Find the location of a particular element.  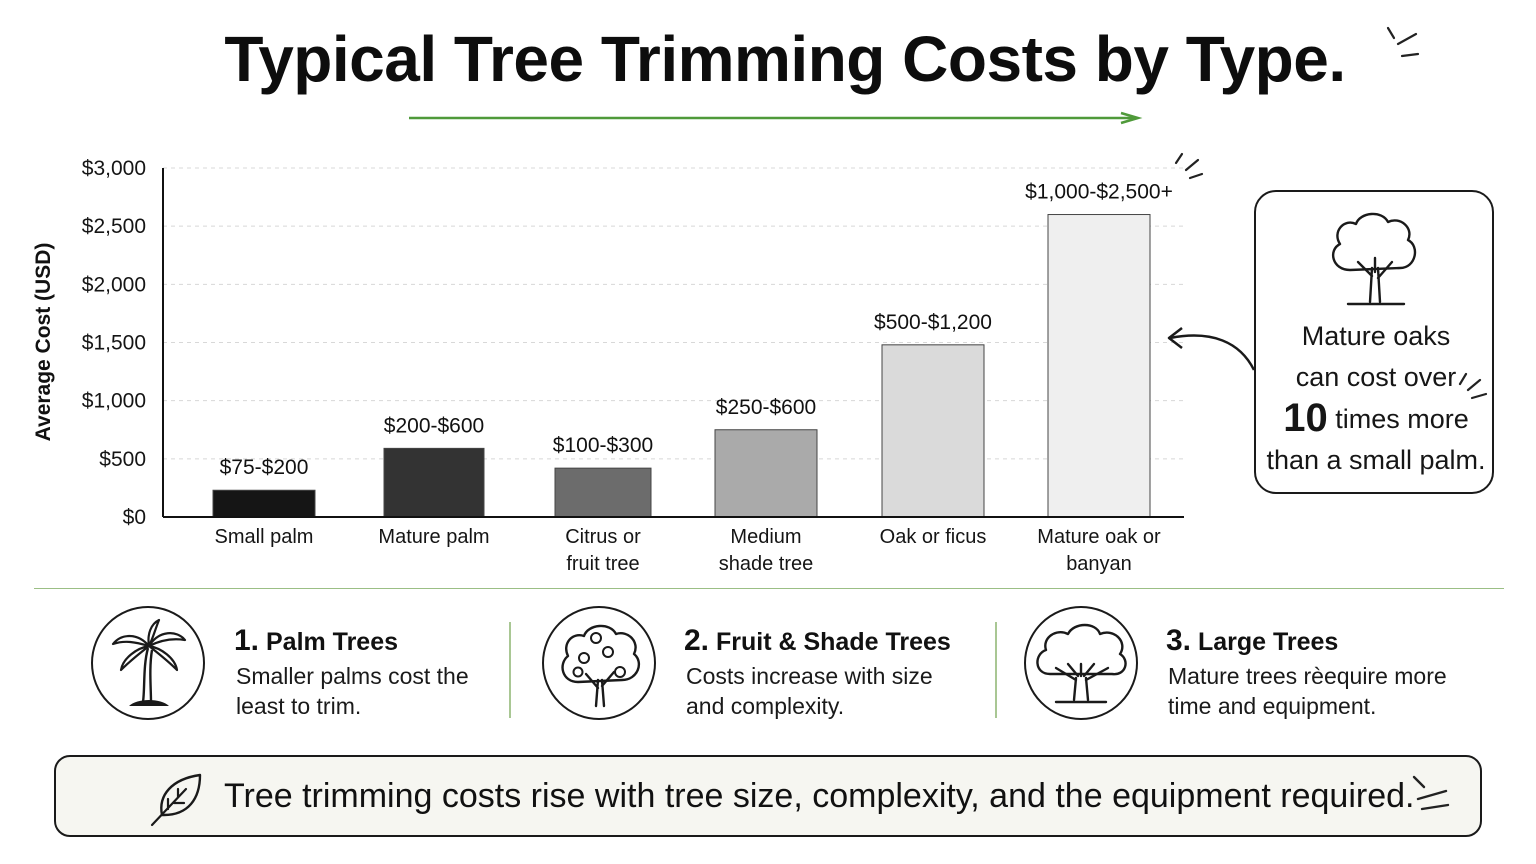

callout-arrow is located at coordinates (1211, 349).